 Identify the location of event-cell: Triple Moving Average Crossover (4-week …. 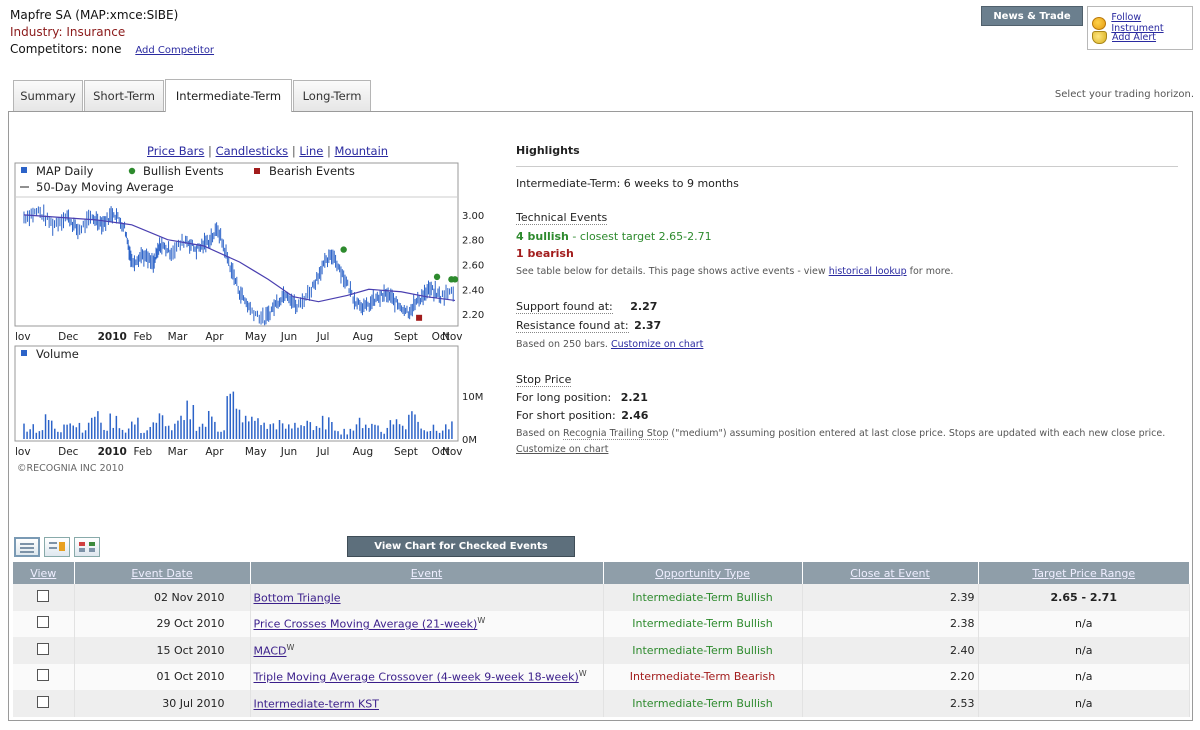
(427, 676).